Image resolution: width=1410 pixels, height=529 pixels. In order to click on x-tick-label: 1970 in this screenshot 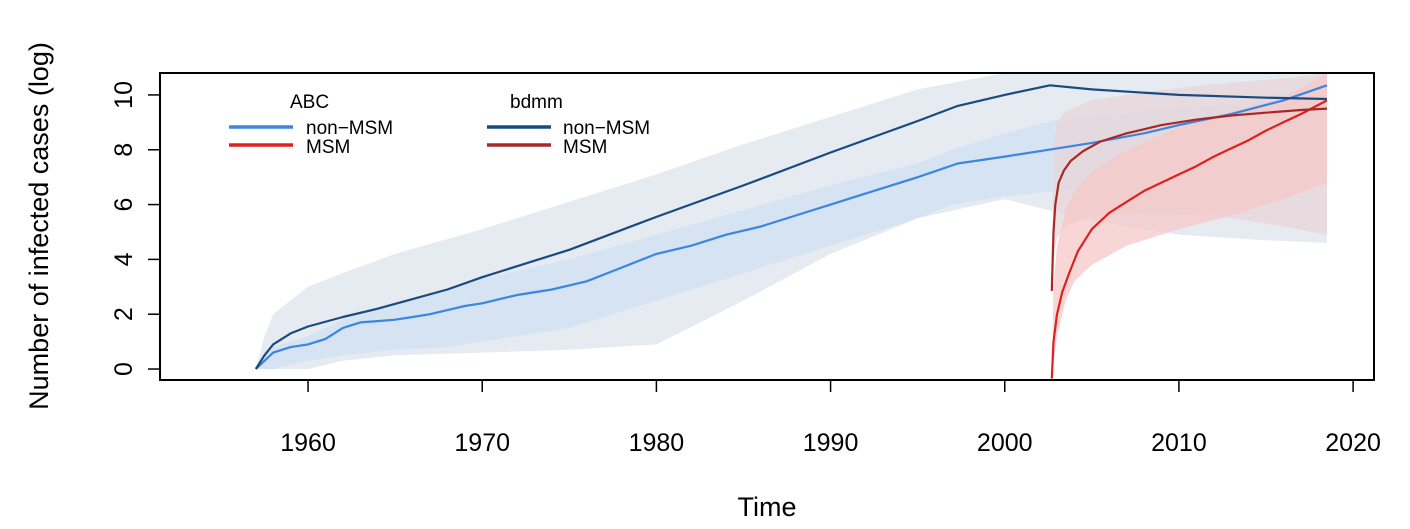, I will do `click(482, 443)`.